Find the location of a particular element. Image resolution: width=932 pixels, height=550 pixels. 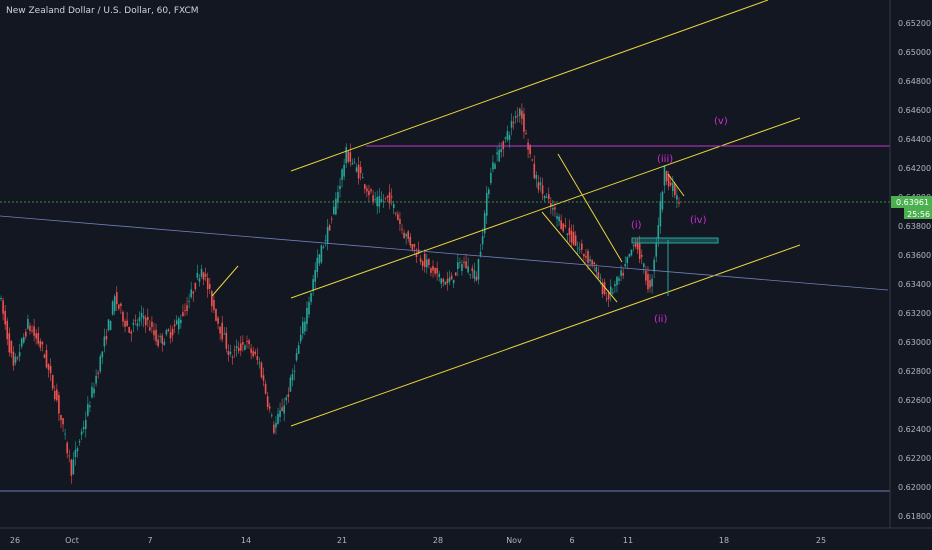

target-zone is located at coordinates (675, 240).